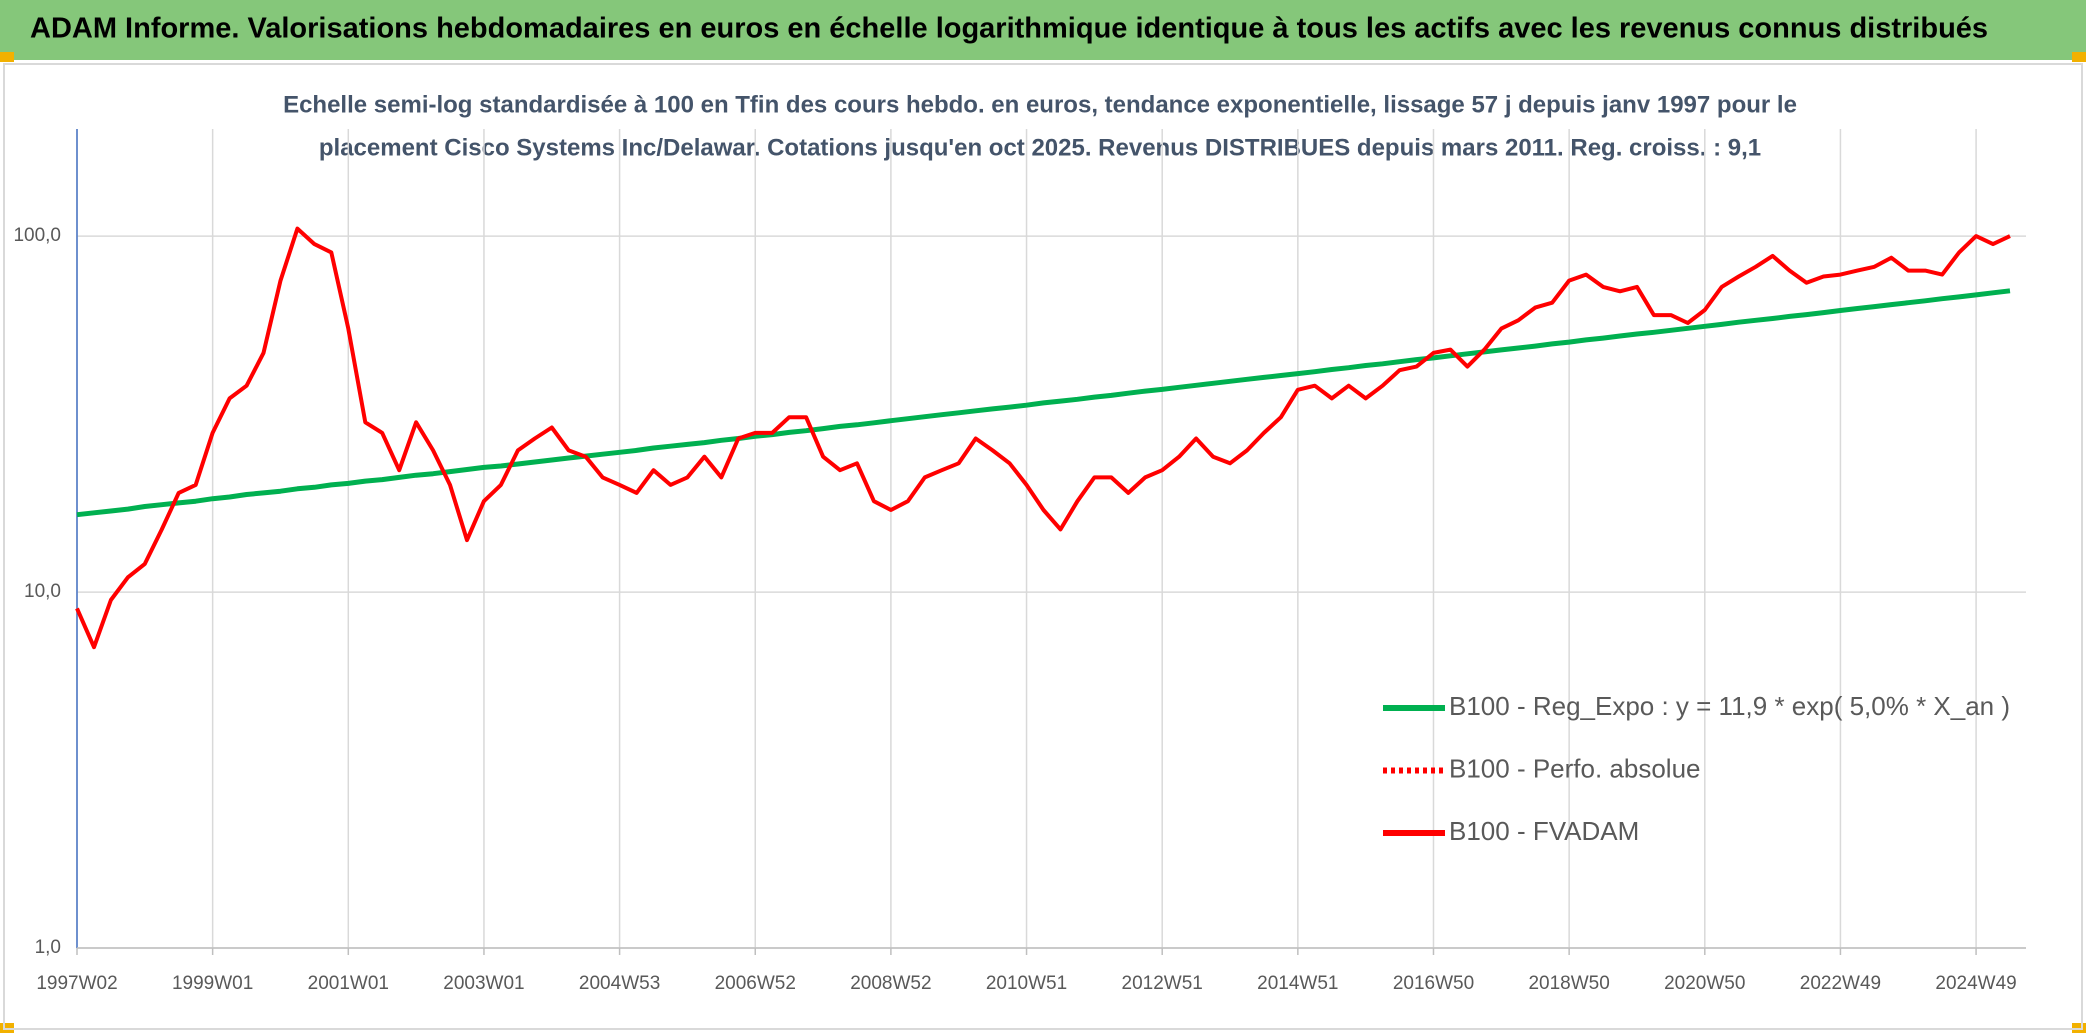  What do you see at coordinates (1840, 983) in the screenshot?
I see `x-tick-label: 2022W49` at bounding box center [1840, 983].